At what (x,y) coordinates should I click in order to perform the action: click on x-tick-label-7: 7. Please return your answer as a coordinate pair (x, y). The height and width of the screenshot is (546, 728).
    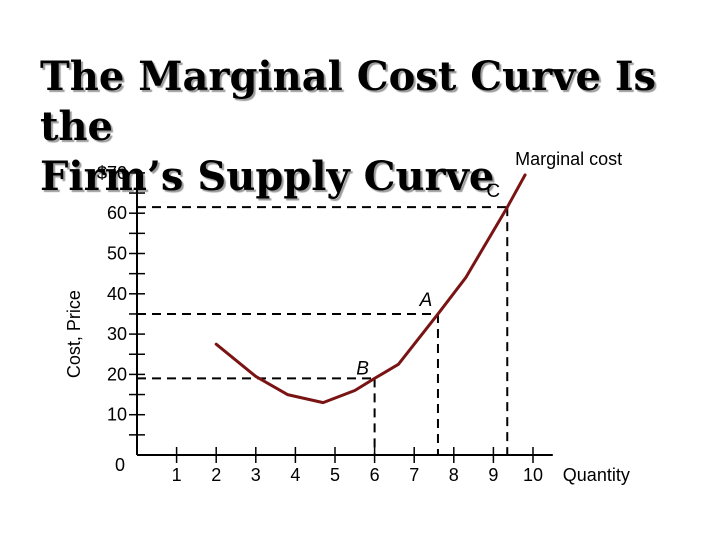
    Looking at the image, I should click on (414, 475).